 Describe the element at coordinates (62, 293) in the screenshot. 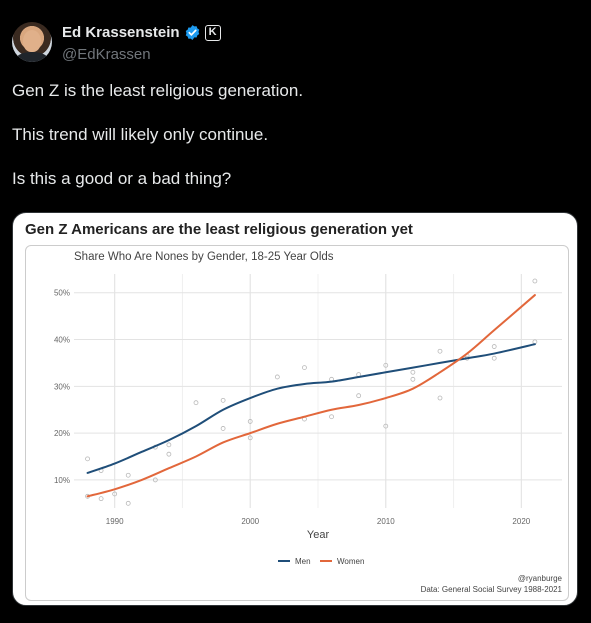

I see `y-tick-label: 50%` at that location.